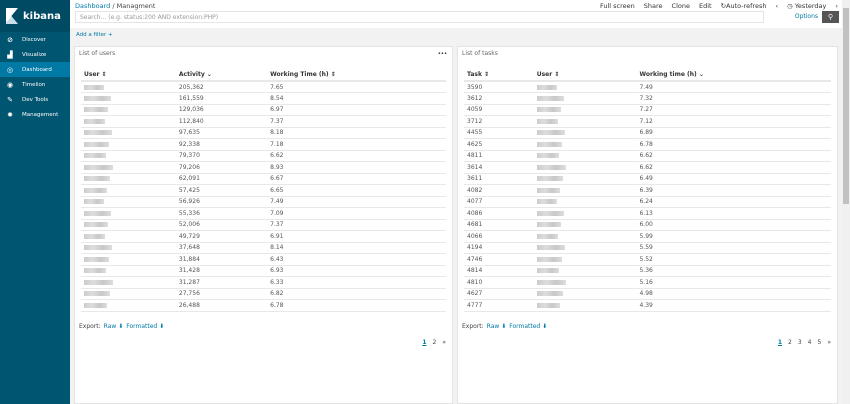 This screenshot has height=404, width=850. What do you see at coordinates (499, 144) in the screenshot?
I see `task-cell: 4625` at bounding box center [499, 144].